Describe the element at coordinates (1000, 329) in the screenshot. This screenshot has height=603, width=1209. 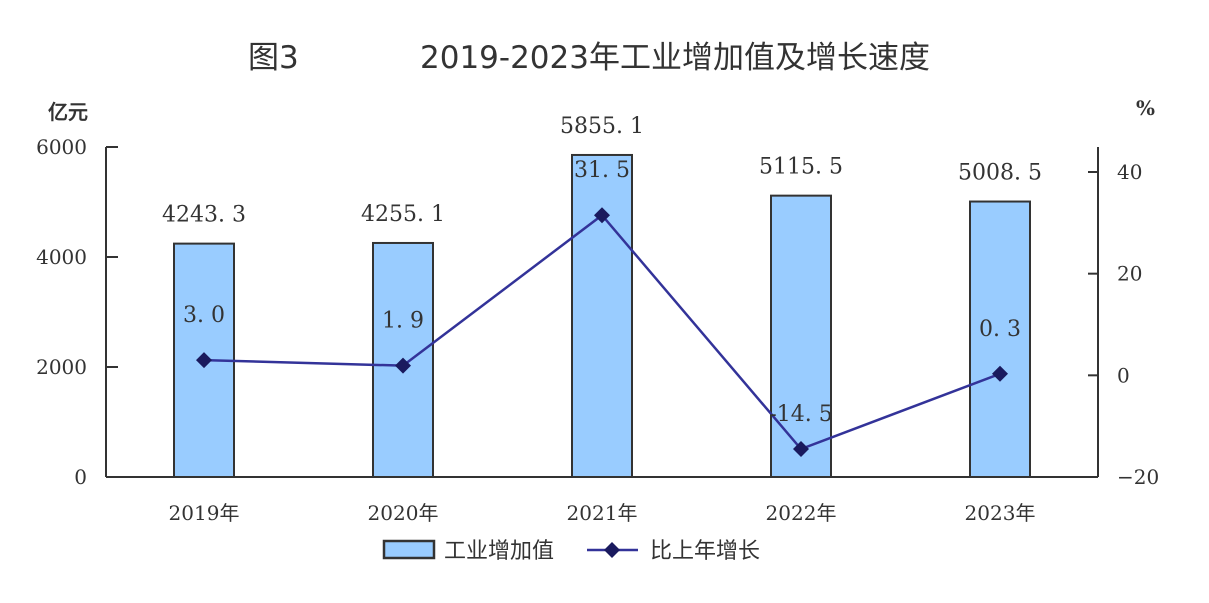
I see `line-value-label: 0. 3` at that location.